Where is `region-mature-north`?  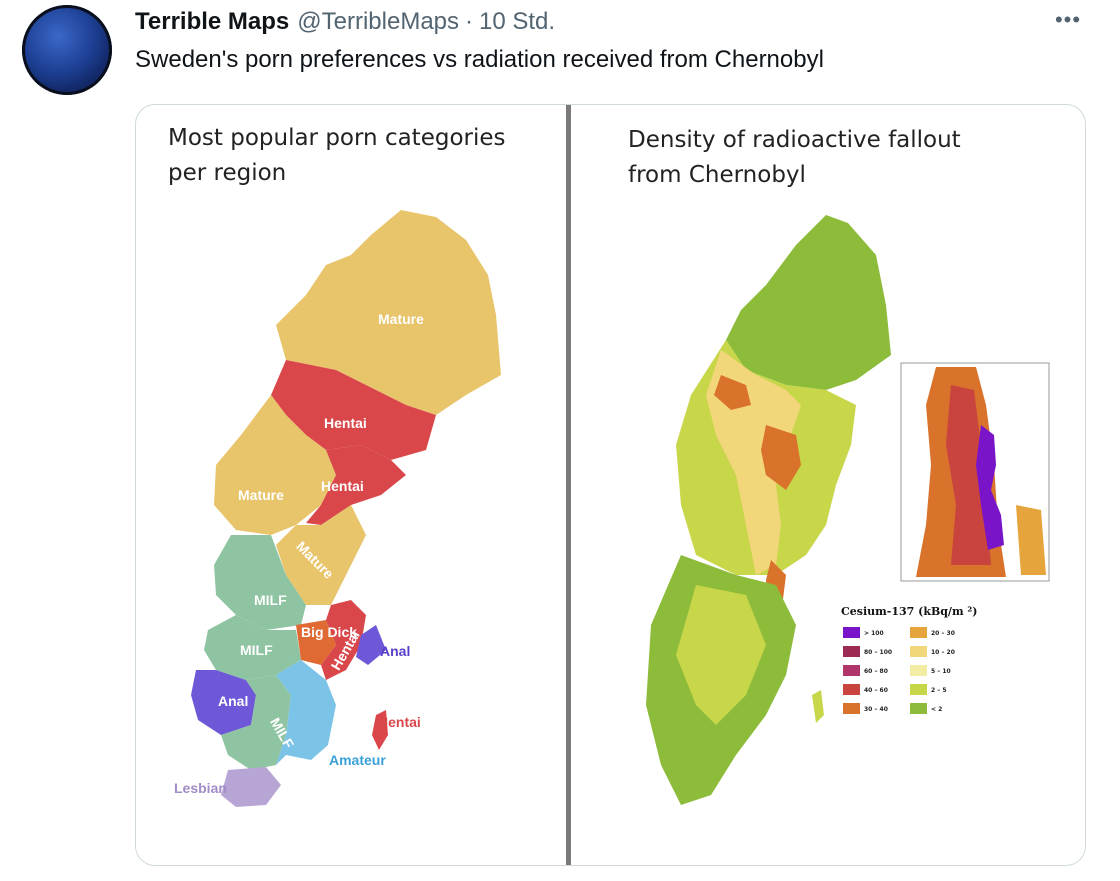 region-mature-north is located at coordinates (388, 312).